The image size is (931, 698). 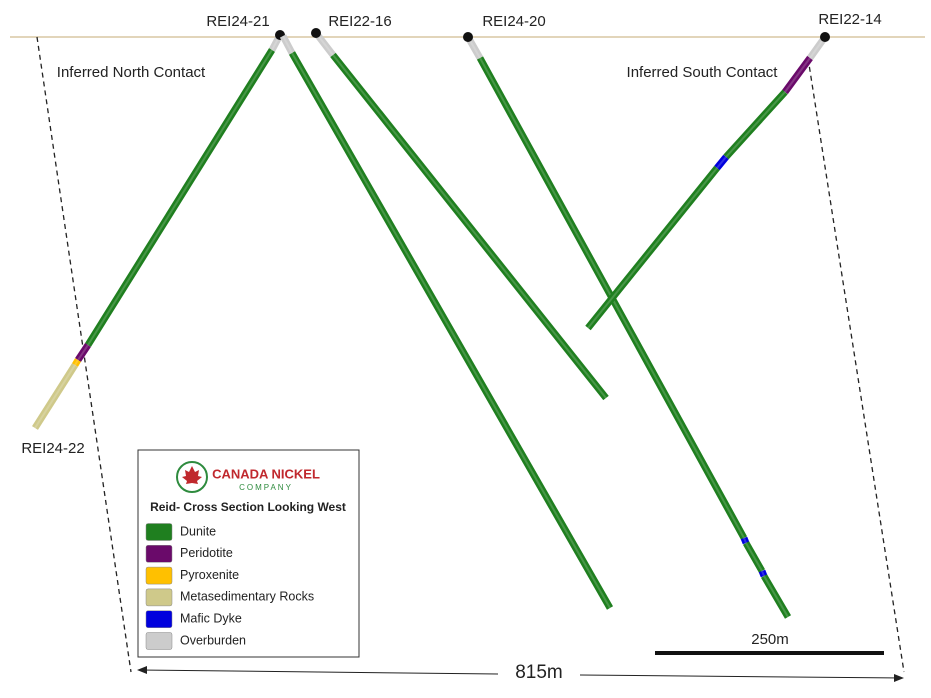 I want to click on legend-label: Peridotite, so click(x=206, y=553).